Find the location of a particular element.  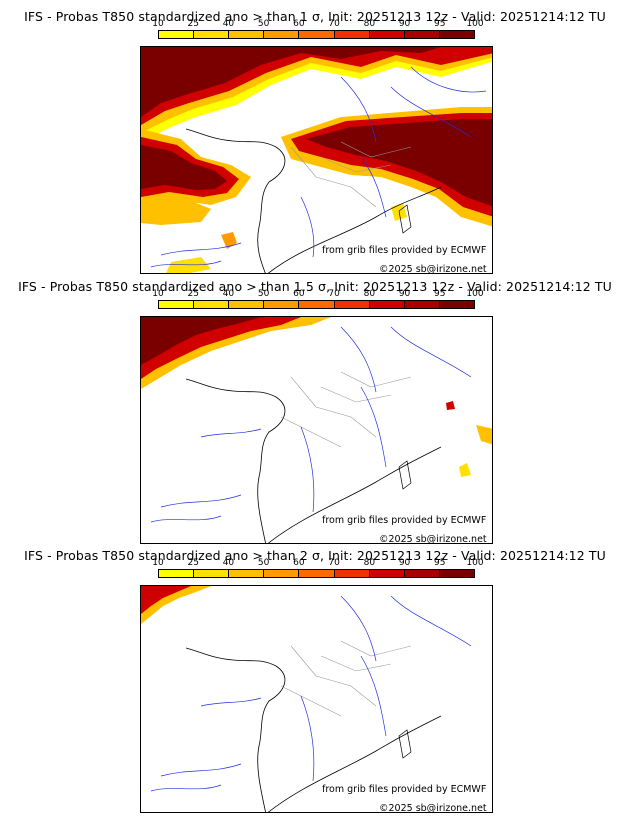

map-graphic is located at coordinates (306, 699).